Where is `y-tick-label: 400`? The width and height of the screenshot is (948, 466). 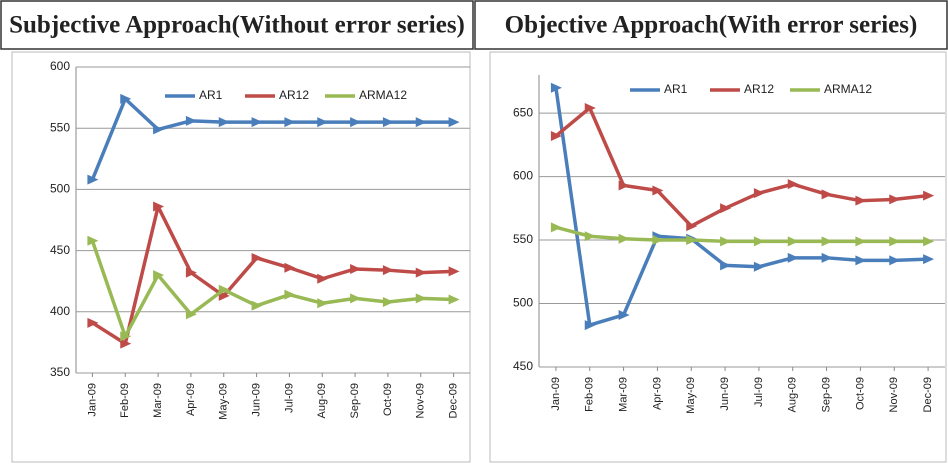 y-tick-label: 400 is located at coordinates (60, 311).